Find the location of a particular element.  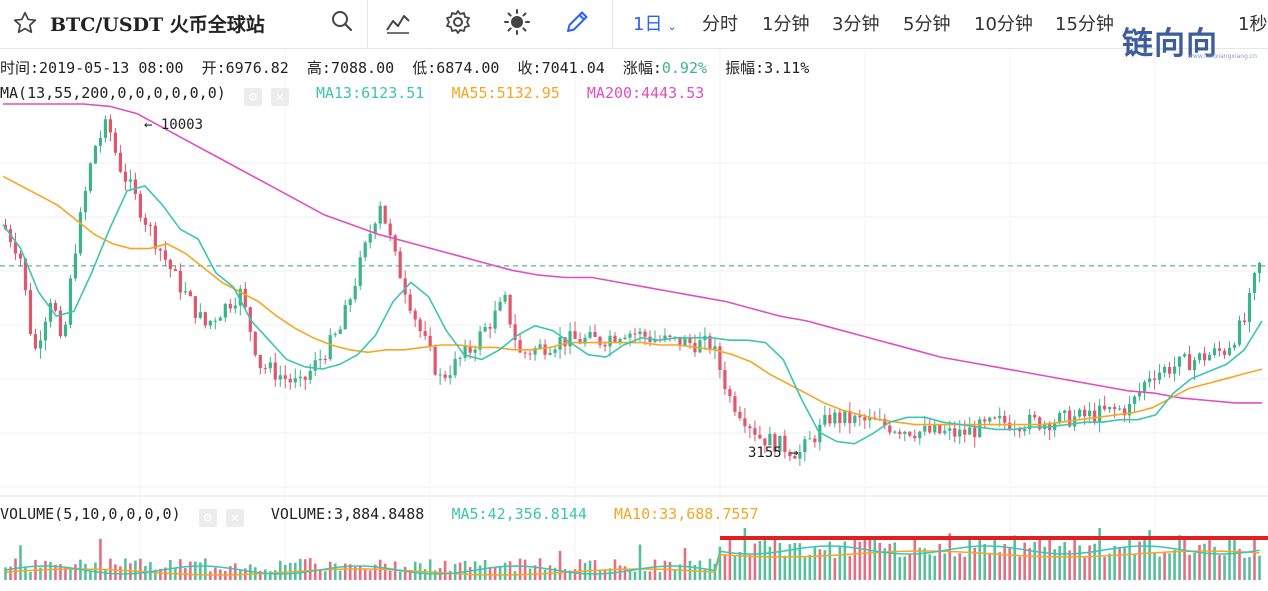

ma200-value: MA200:4443.53 is located at coordinates (645, 93).